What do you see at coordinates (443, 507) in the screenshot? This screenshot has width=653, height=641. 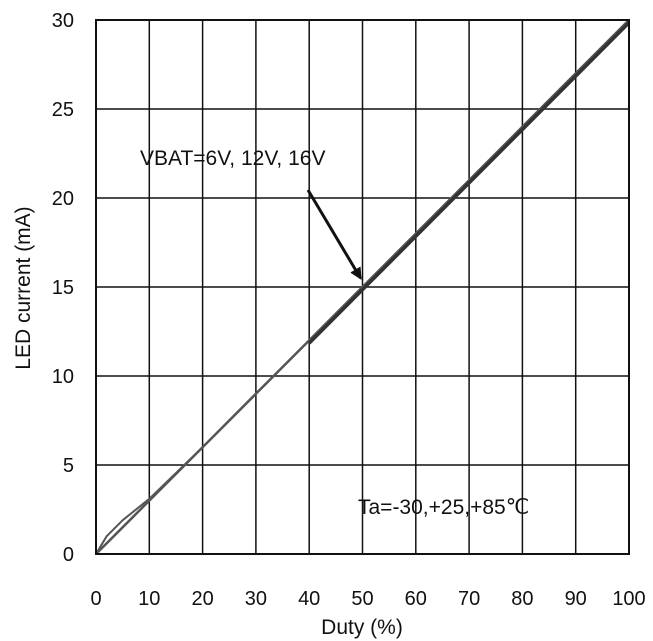 I see `temperature-annotation: Ta=-30,+25,+85℃` at bounding box center [443, 507].